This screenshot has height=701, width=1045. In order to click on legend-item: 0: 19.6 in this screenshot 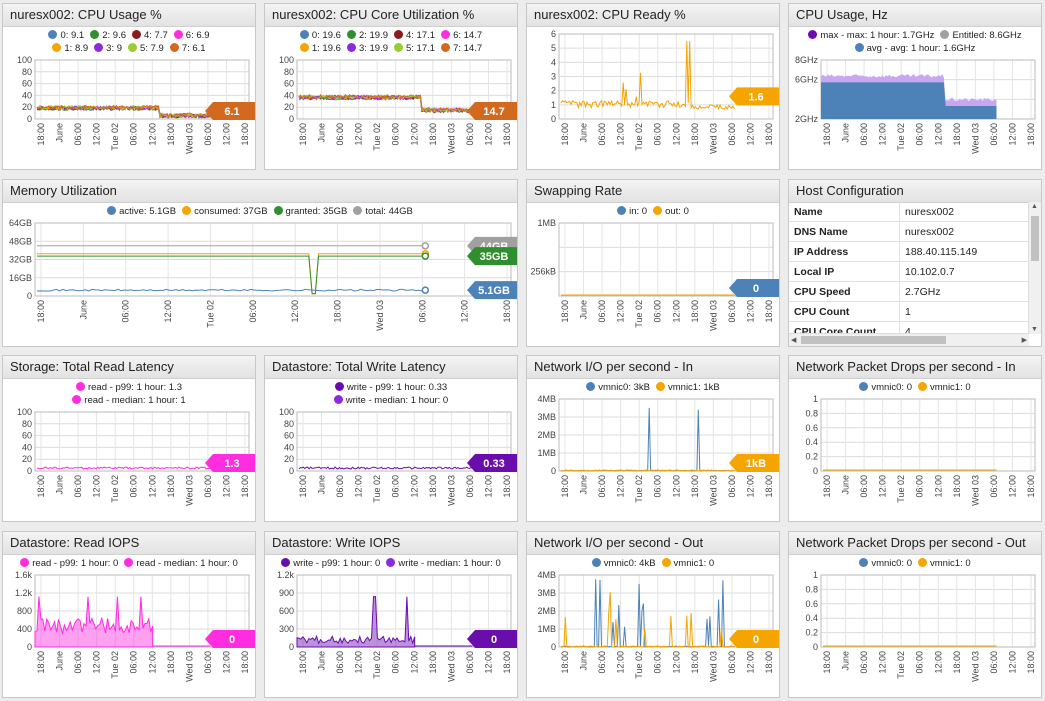, I will do `click(320, 35)`.